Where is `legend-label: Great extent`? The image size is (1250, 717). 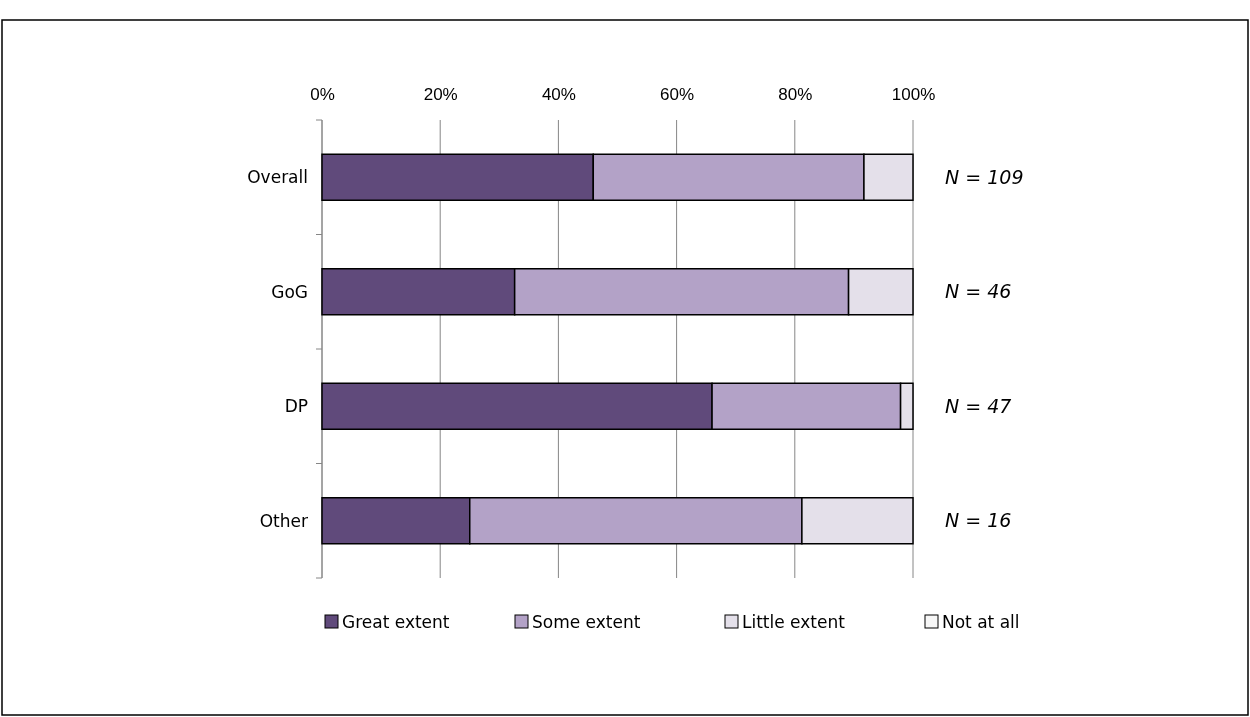 legend-label: Great extent is located at coordinates (396, 621).